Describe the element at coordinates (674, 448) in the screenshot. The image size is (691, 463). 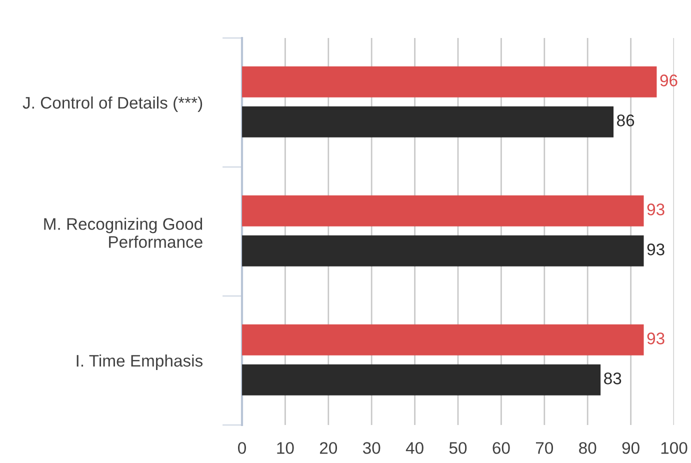
I see `x-tick-label: 100` at that location.